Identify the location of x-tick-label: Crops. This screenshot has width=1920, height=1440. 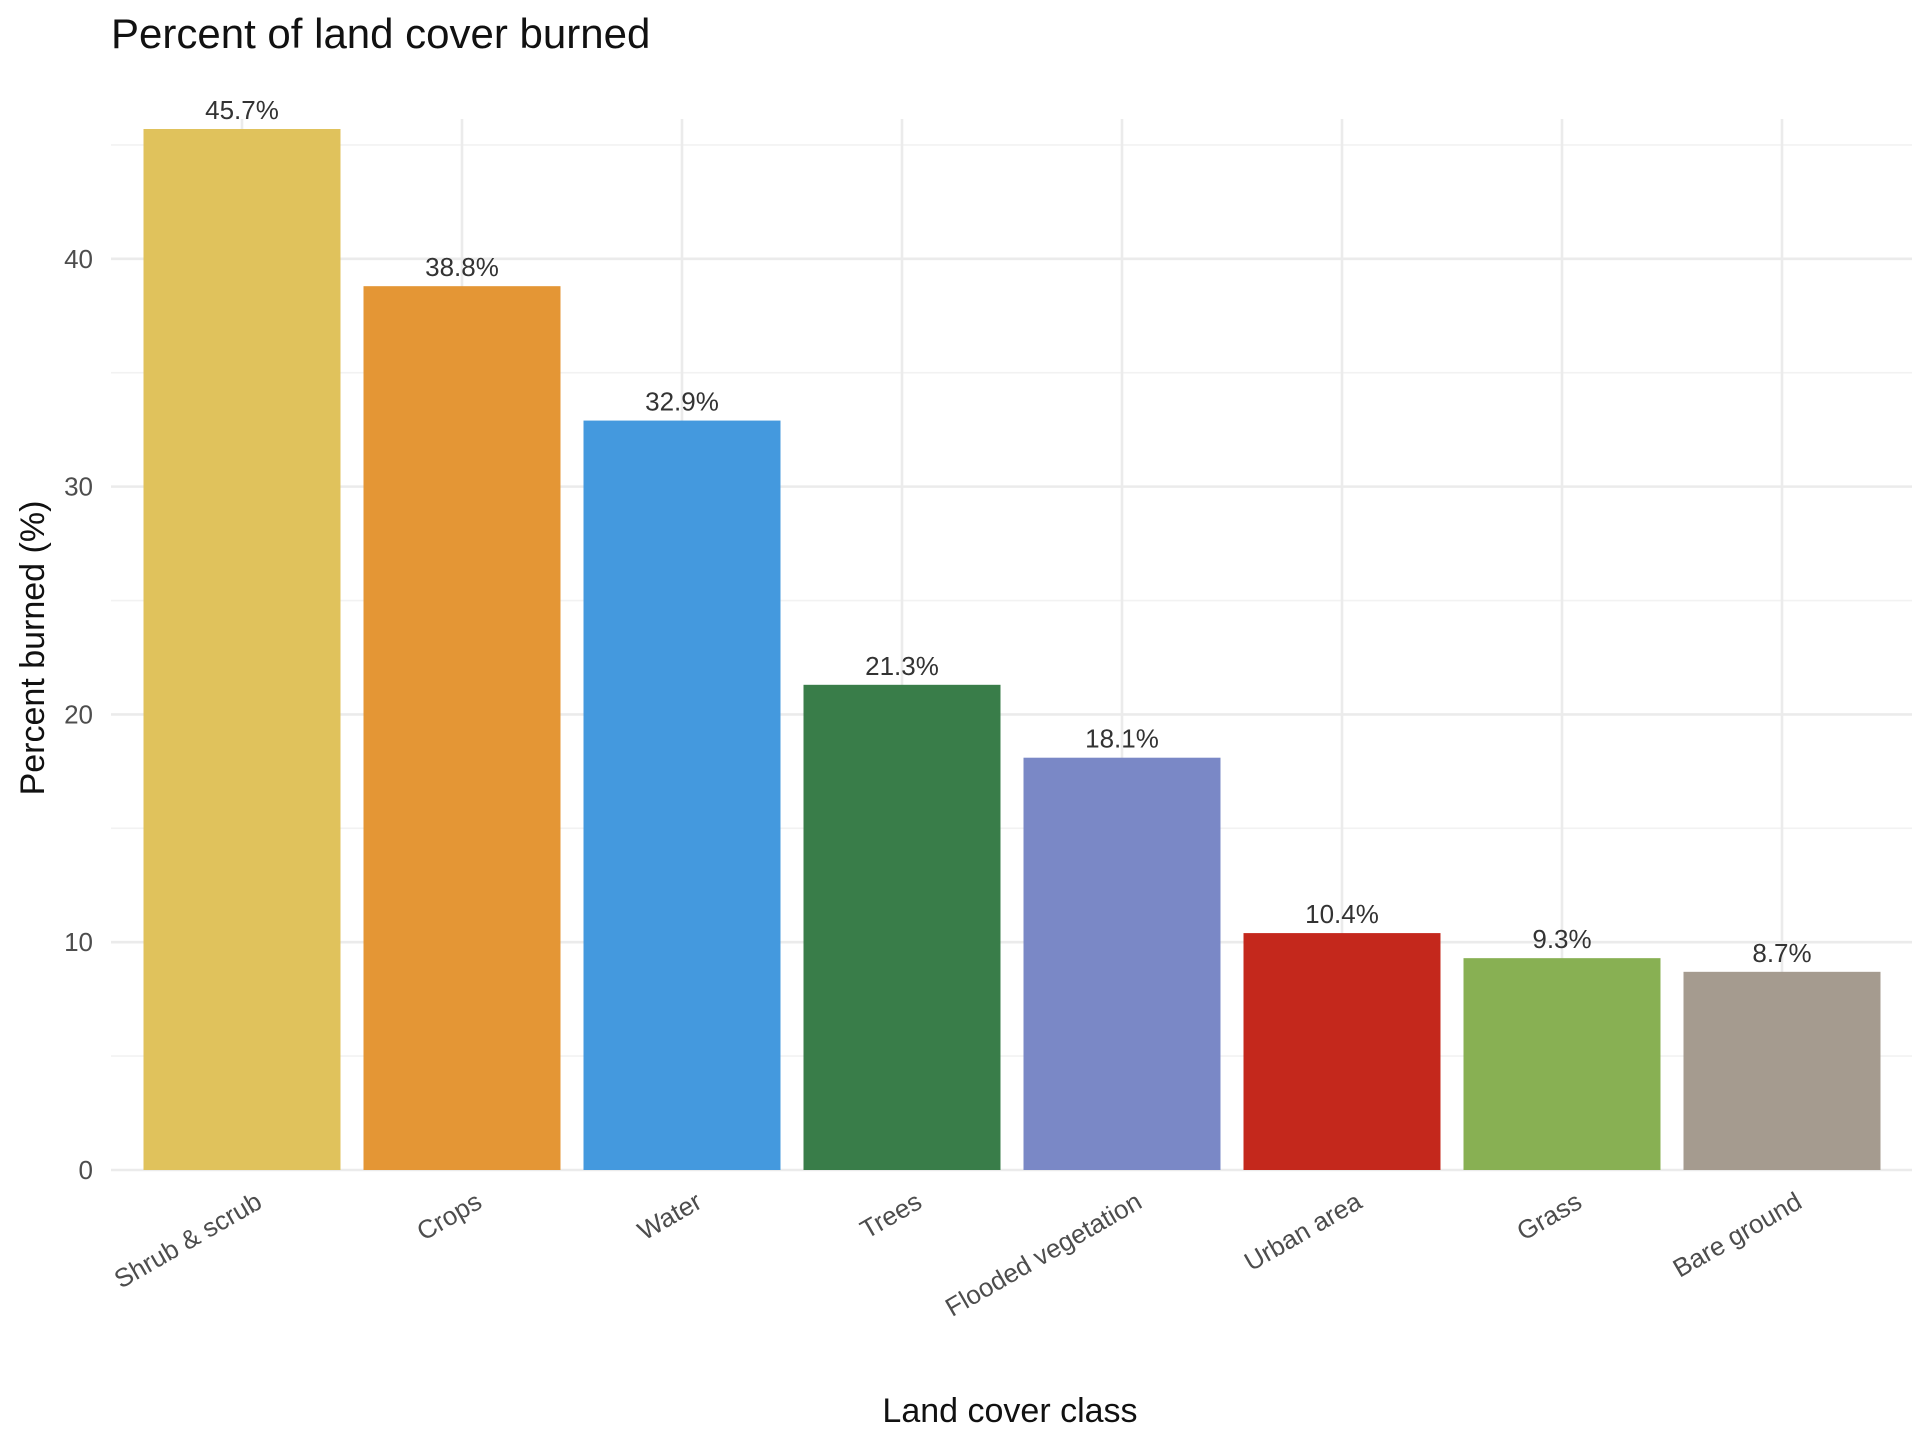
(449, 1216).